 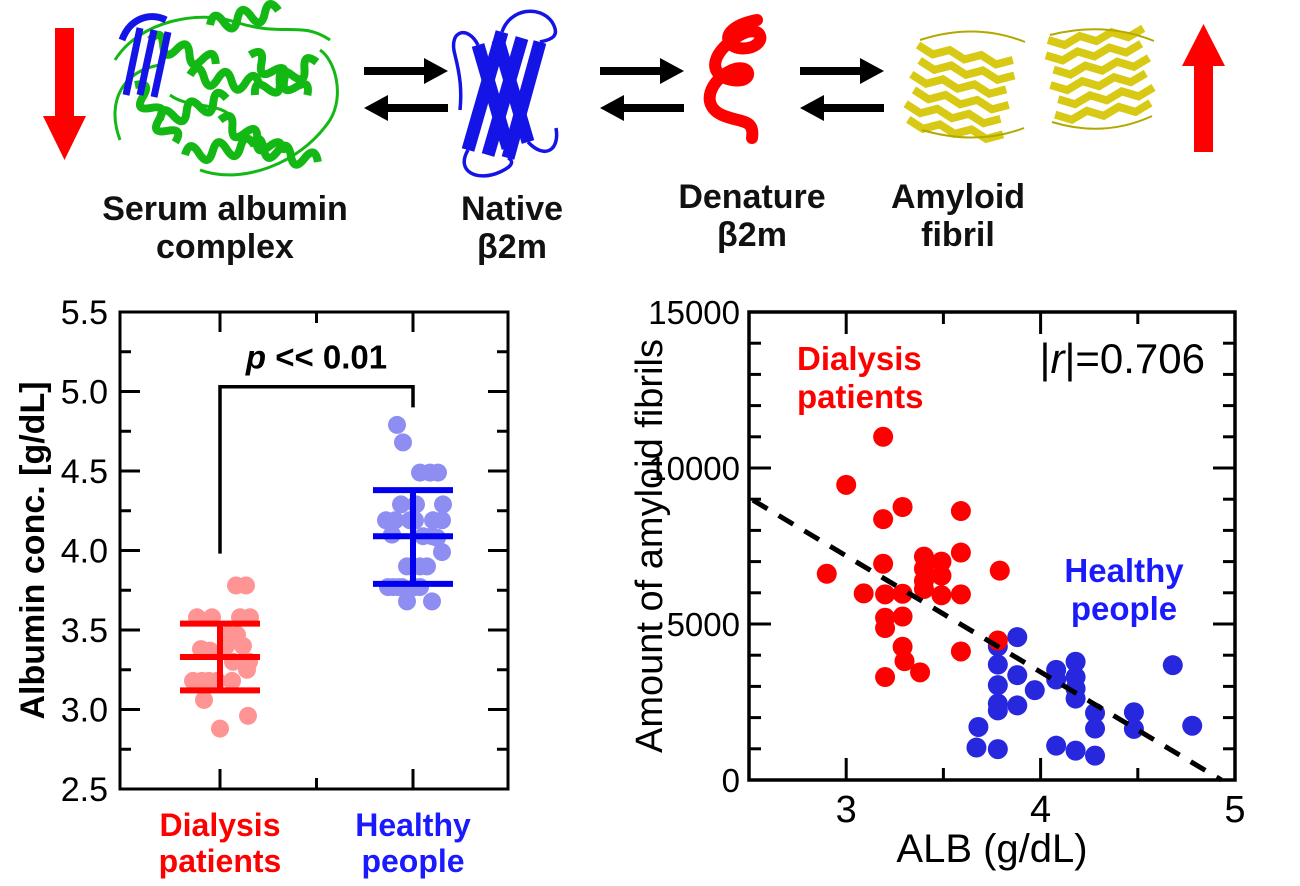 I want to click on category-label: Healthy, so click(x=413, y=825).